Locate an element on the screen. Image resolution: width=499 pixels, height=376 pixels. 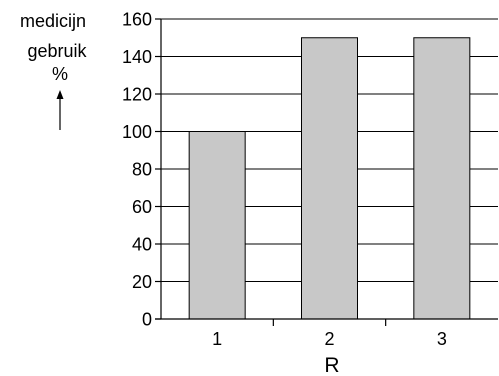
y-tick-label-160: 160 is located at coordinates (137, 20).